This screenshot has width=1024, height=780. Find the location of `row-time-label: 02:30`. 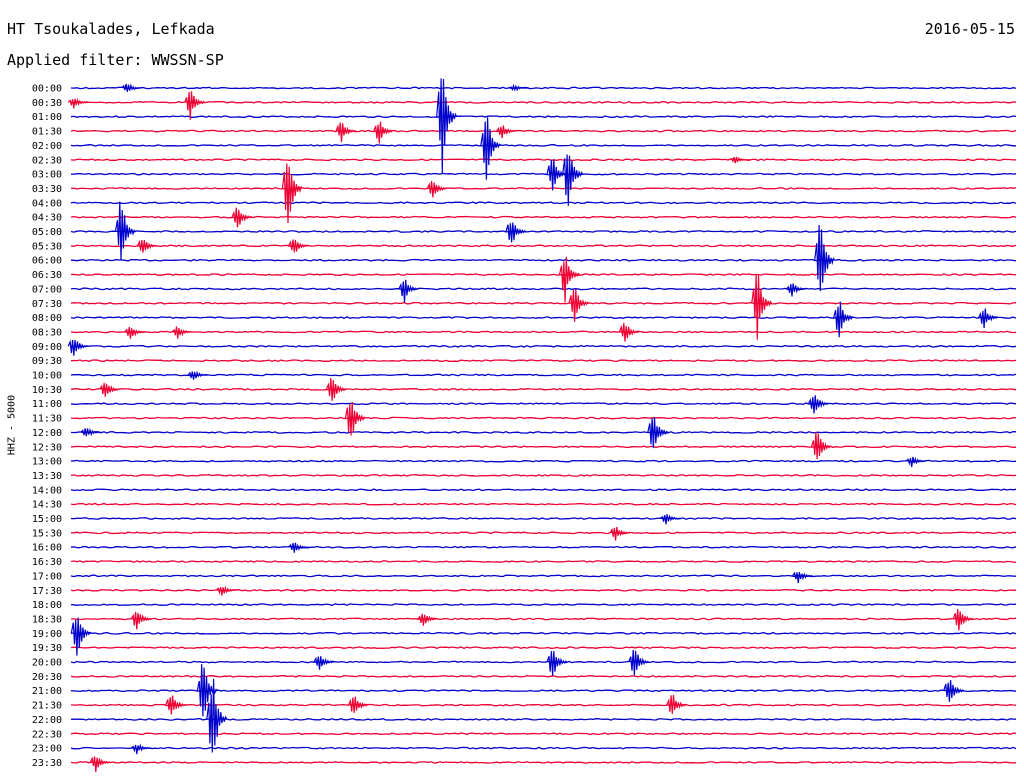

row-time-label: 02:30 is located at coordinates (47, 160).